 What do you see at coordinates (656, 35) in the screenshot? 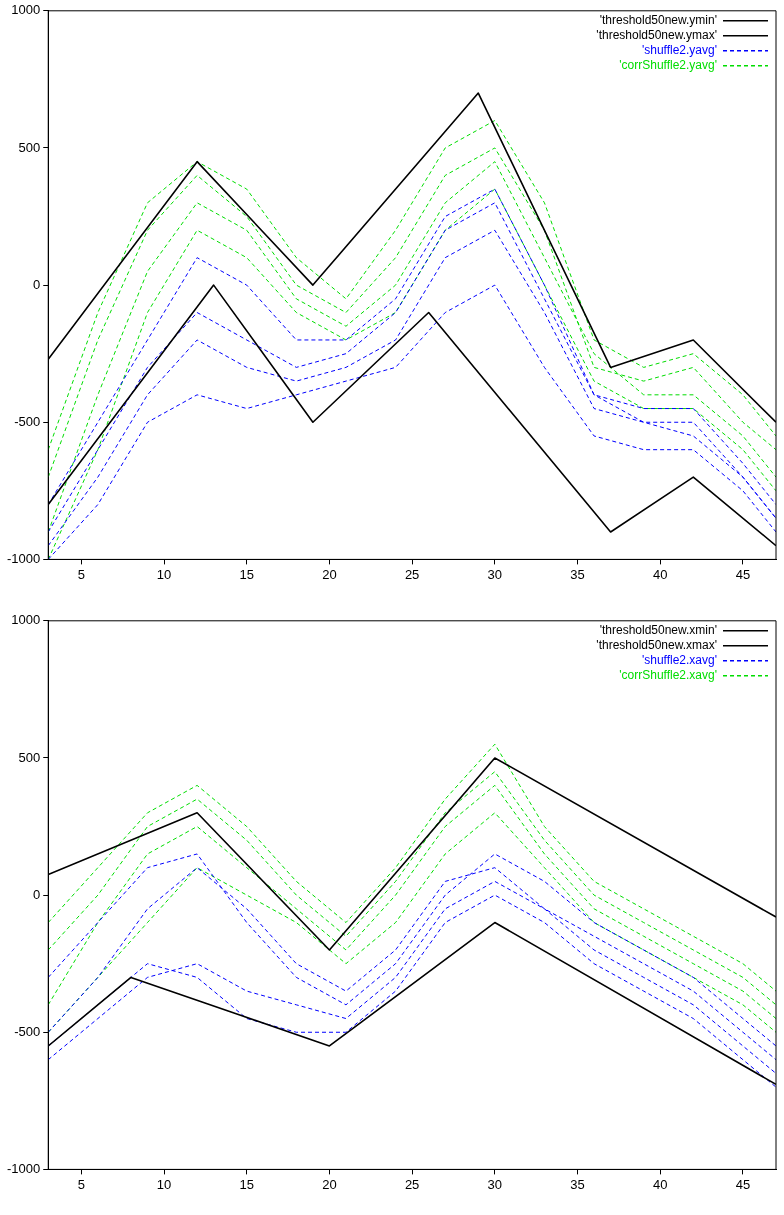
I see `legend-label: 'threshold50new.ymax'` at bounding box center [656, 35].